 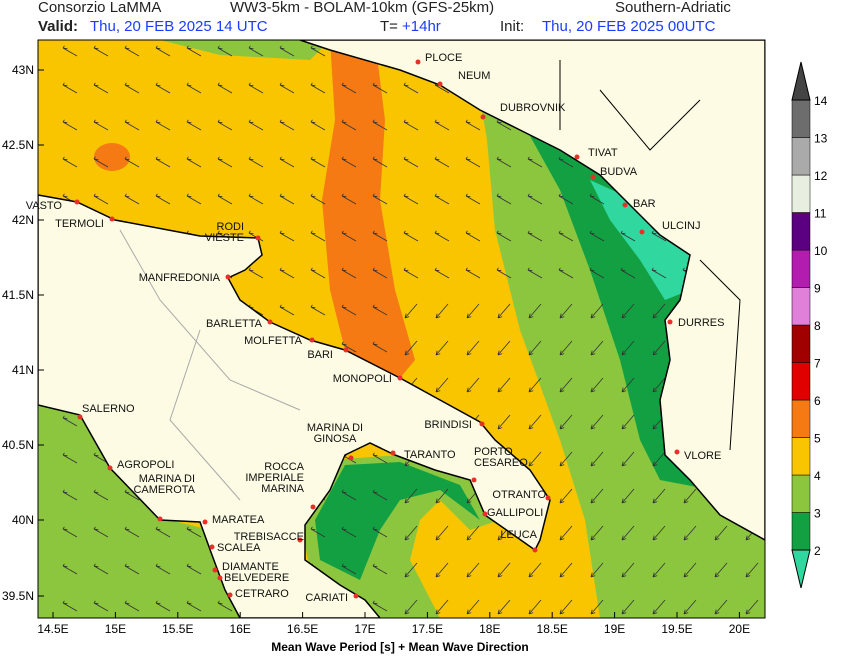 I want to click on init: Thu, 20 FEB 2025 00UTC, so click(x=629, y=26).